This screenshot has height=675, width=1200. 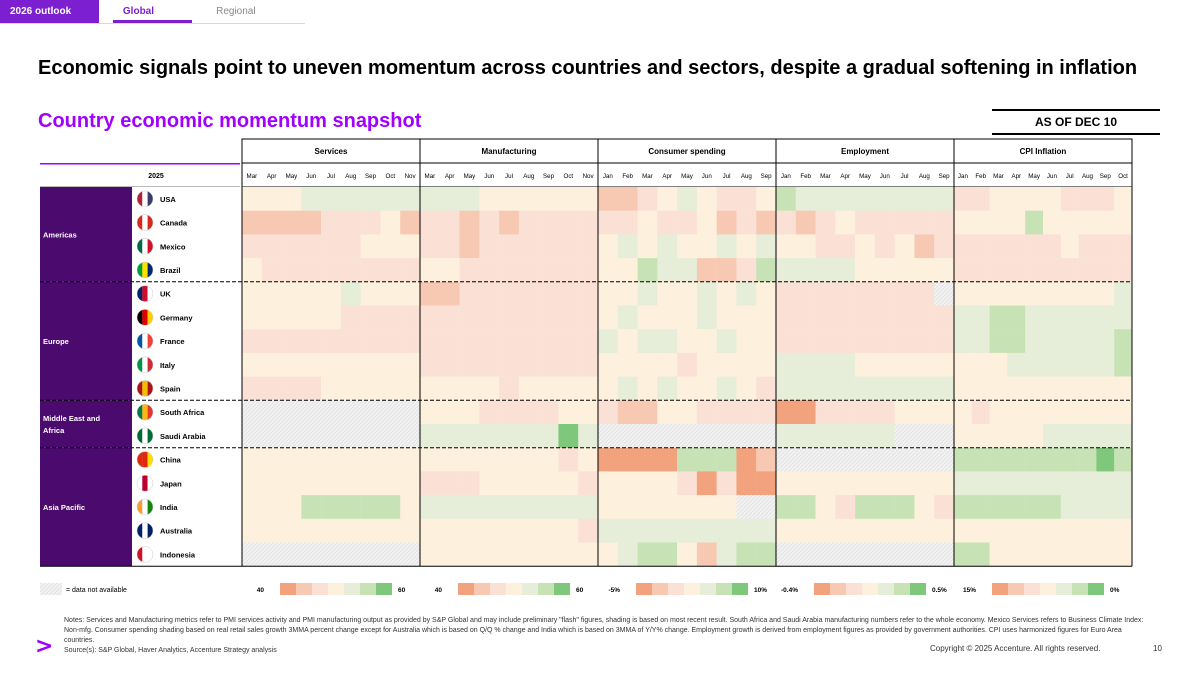 I want to click on country-label: Saudi Arabia, so click(x=183, y=436).